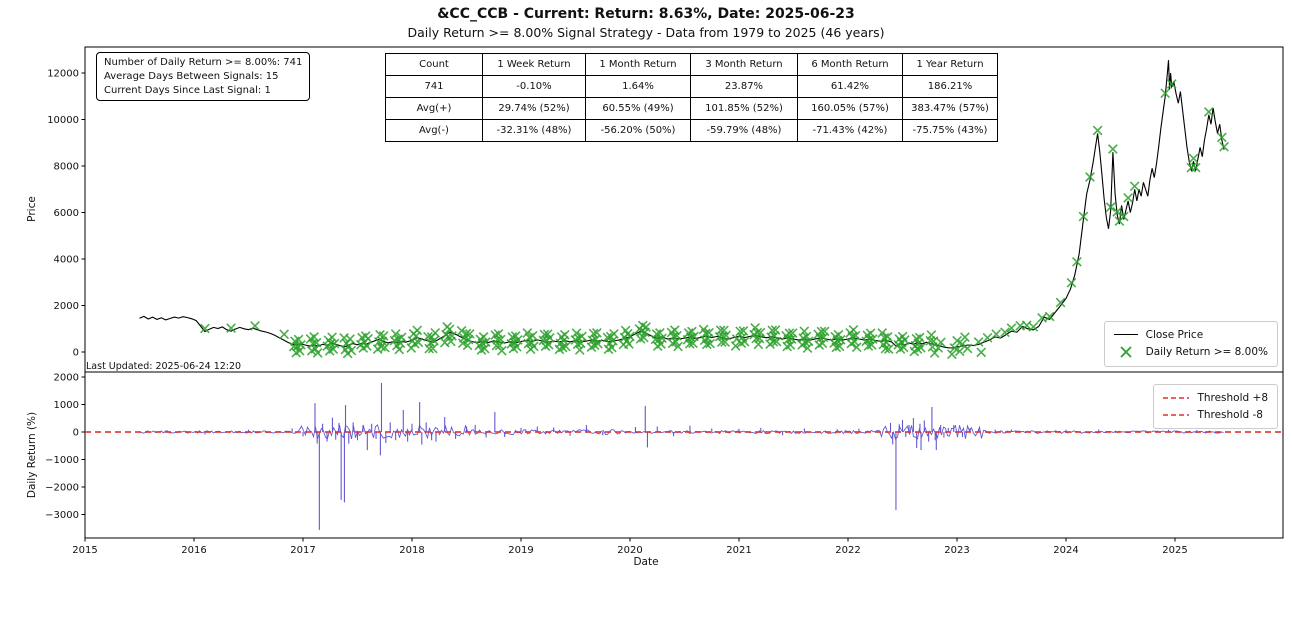  What do you see at coordinates (434, 130) in the screenshot?
I see `stats-table-cell: Avg(-)` at bounding box center [434, 130].